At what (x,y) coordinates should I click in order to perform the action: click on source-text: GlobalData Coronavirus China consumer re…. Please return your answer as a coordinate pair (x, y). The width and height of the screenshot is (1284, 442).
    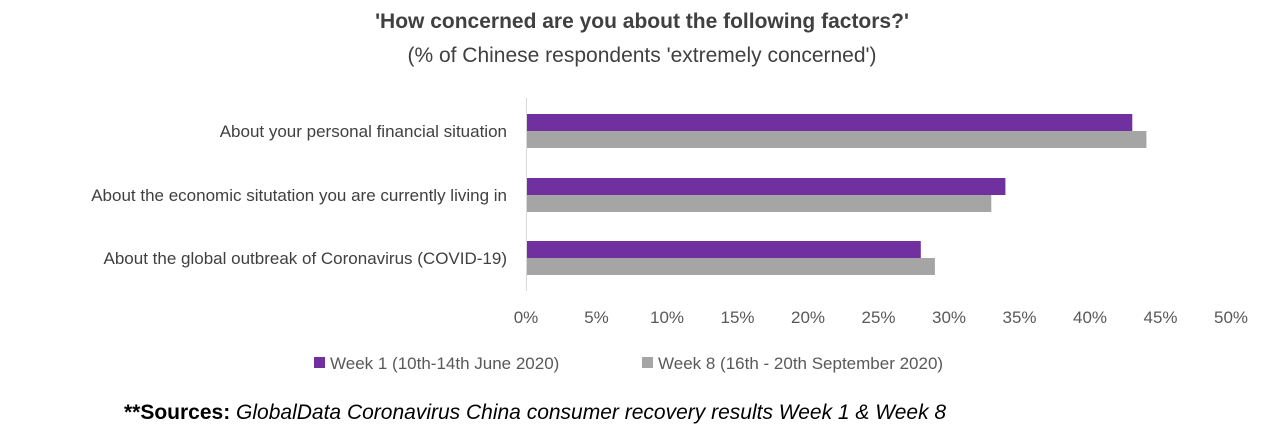
    Looking at the image, I should click on (588, 412).